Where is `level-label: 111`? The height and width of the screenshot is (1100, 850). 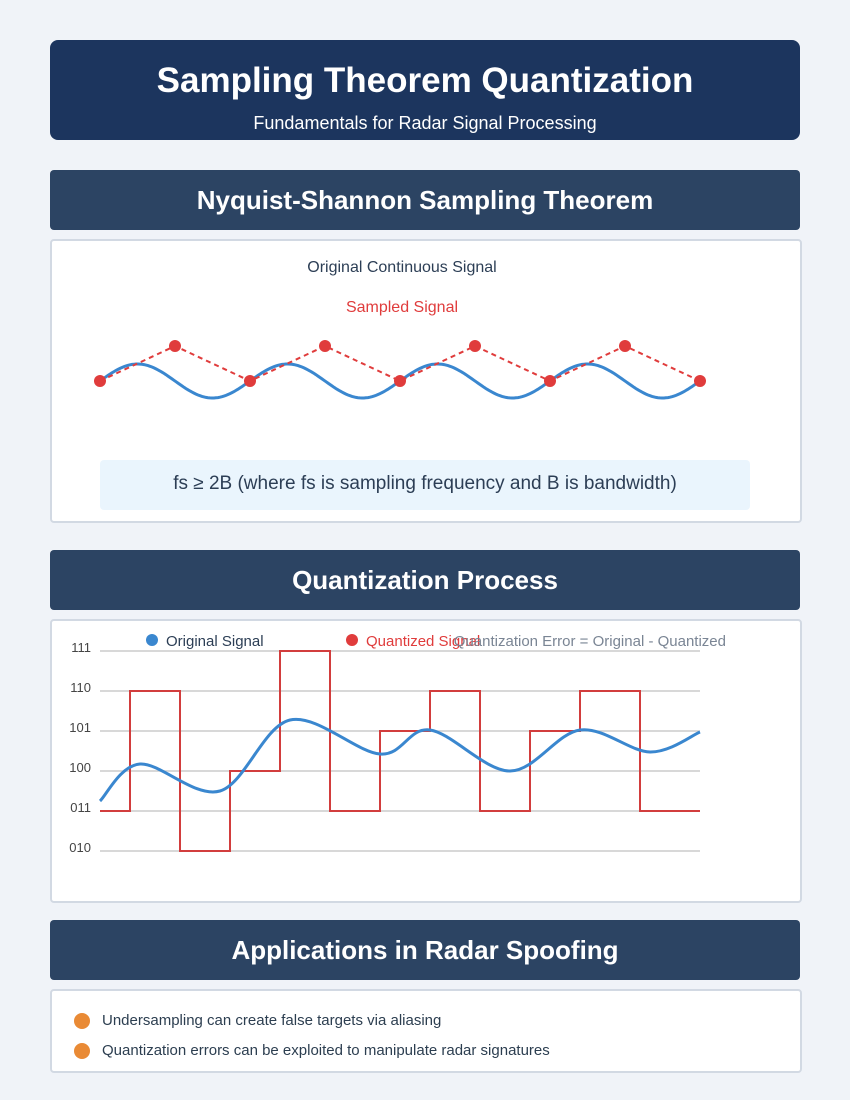
level-label: 111 is located at coordinates (81, 647).